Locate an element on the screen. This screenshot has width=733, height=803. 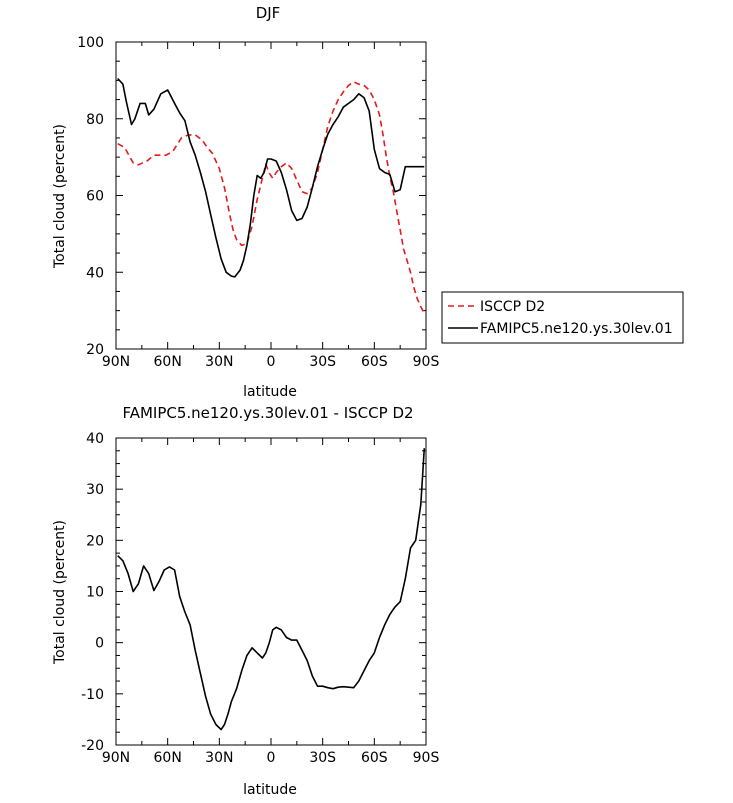
legend-label-famipc5: FAMIPC5.ne120.ys.30lev.01 is located at coordinates (576, 329).